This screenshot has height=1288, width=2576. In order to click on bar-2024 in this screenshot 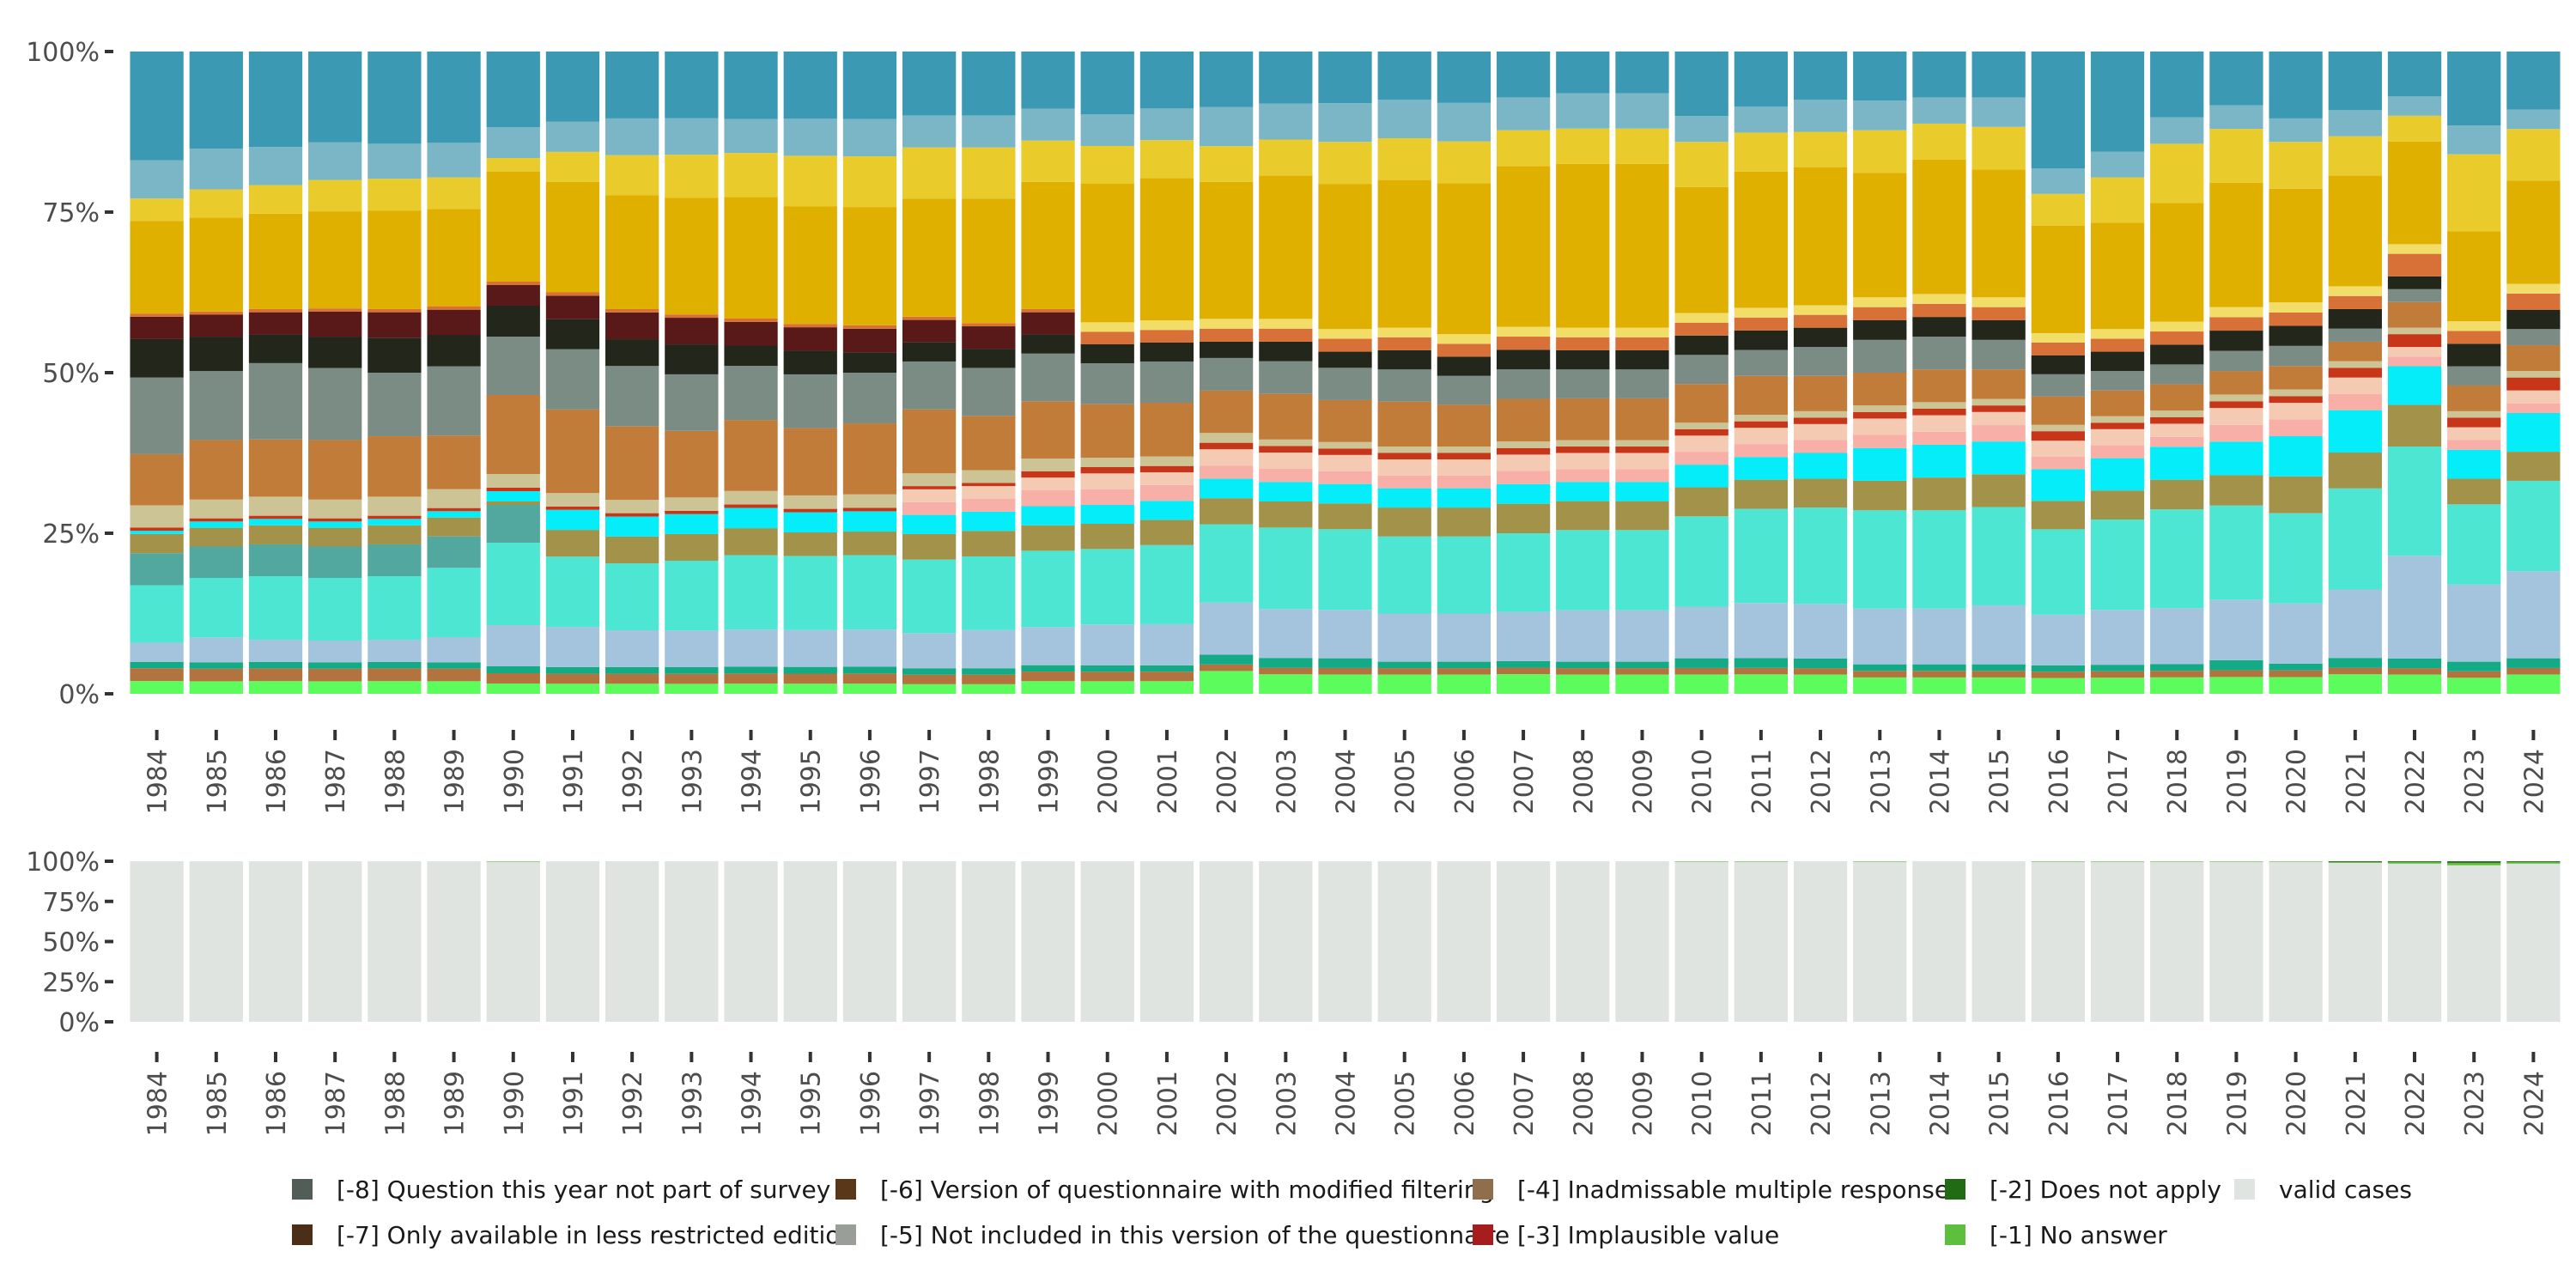, I will do `click(2533, 373)`.